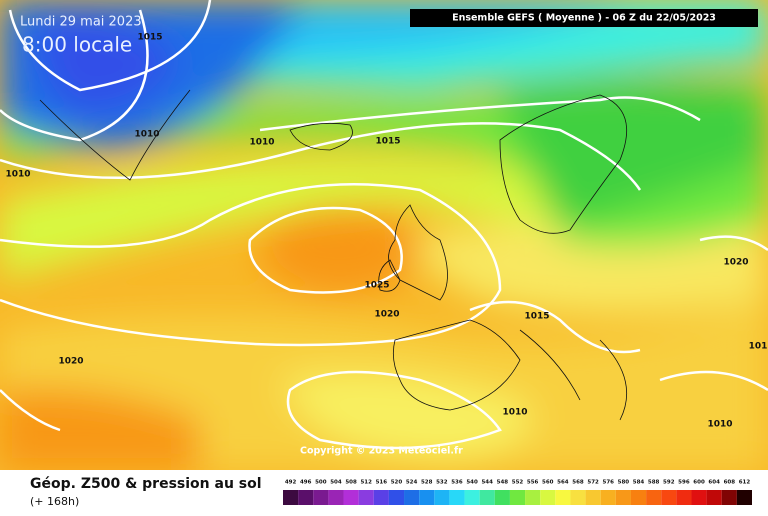  Describe the element at coordinates (609, 483) in the screenshot. I see `legend-label: 576` at that location.